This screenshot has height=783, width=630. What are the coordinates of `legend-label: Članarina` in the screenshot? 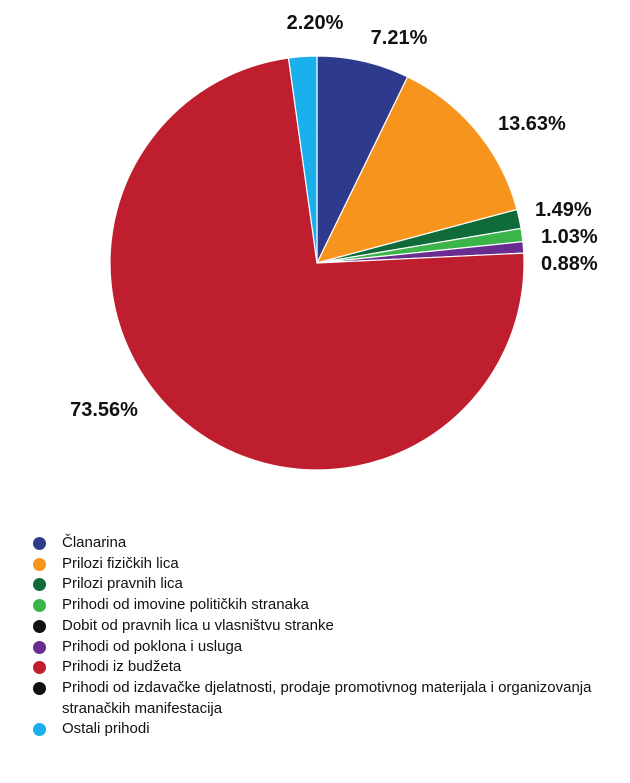 It's located at (94, 542).